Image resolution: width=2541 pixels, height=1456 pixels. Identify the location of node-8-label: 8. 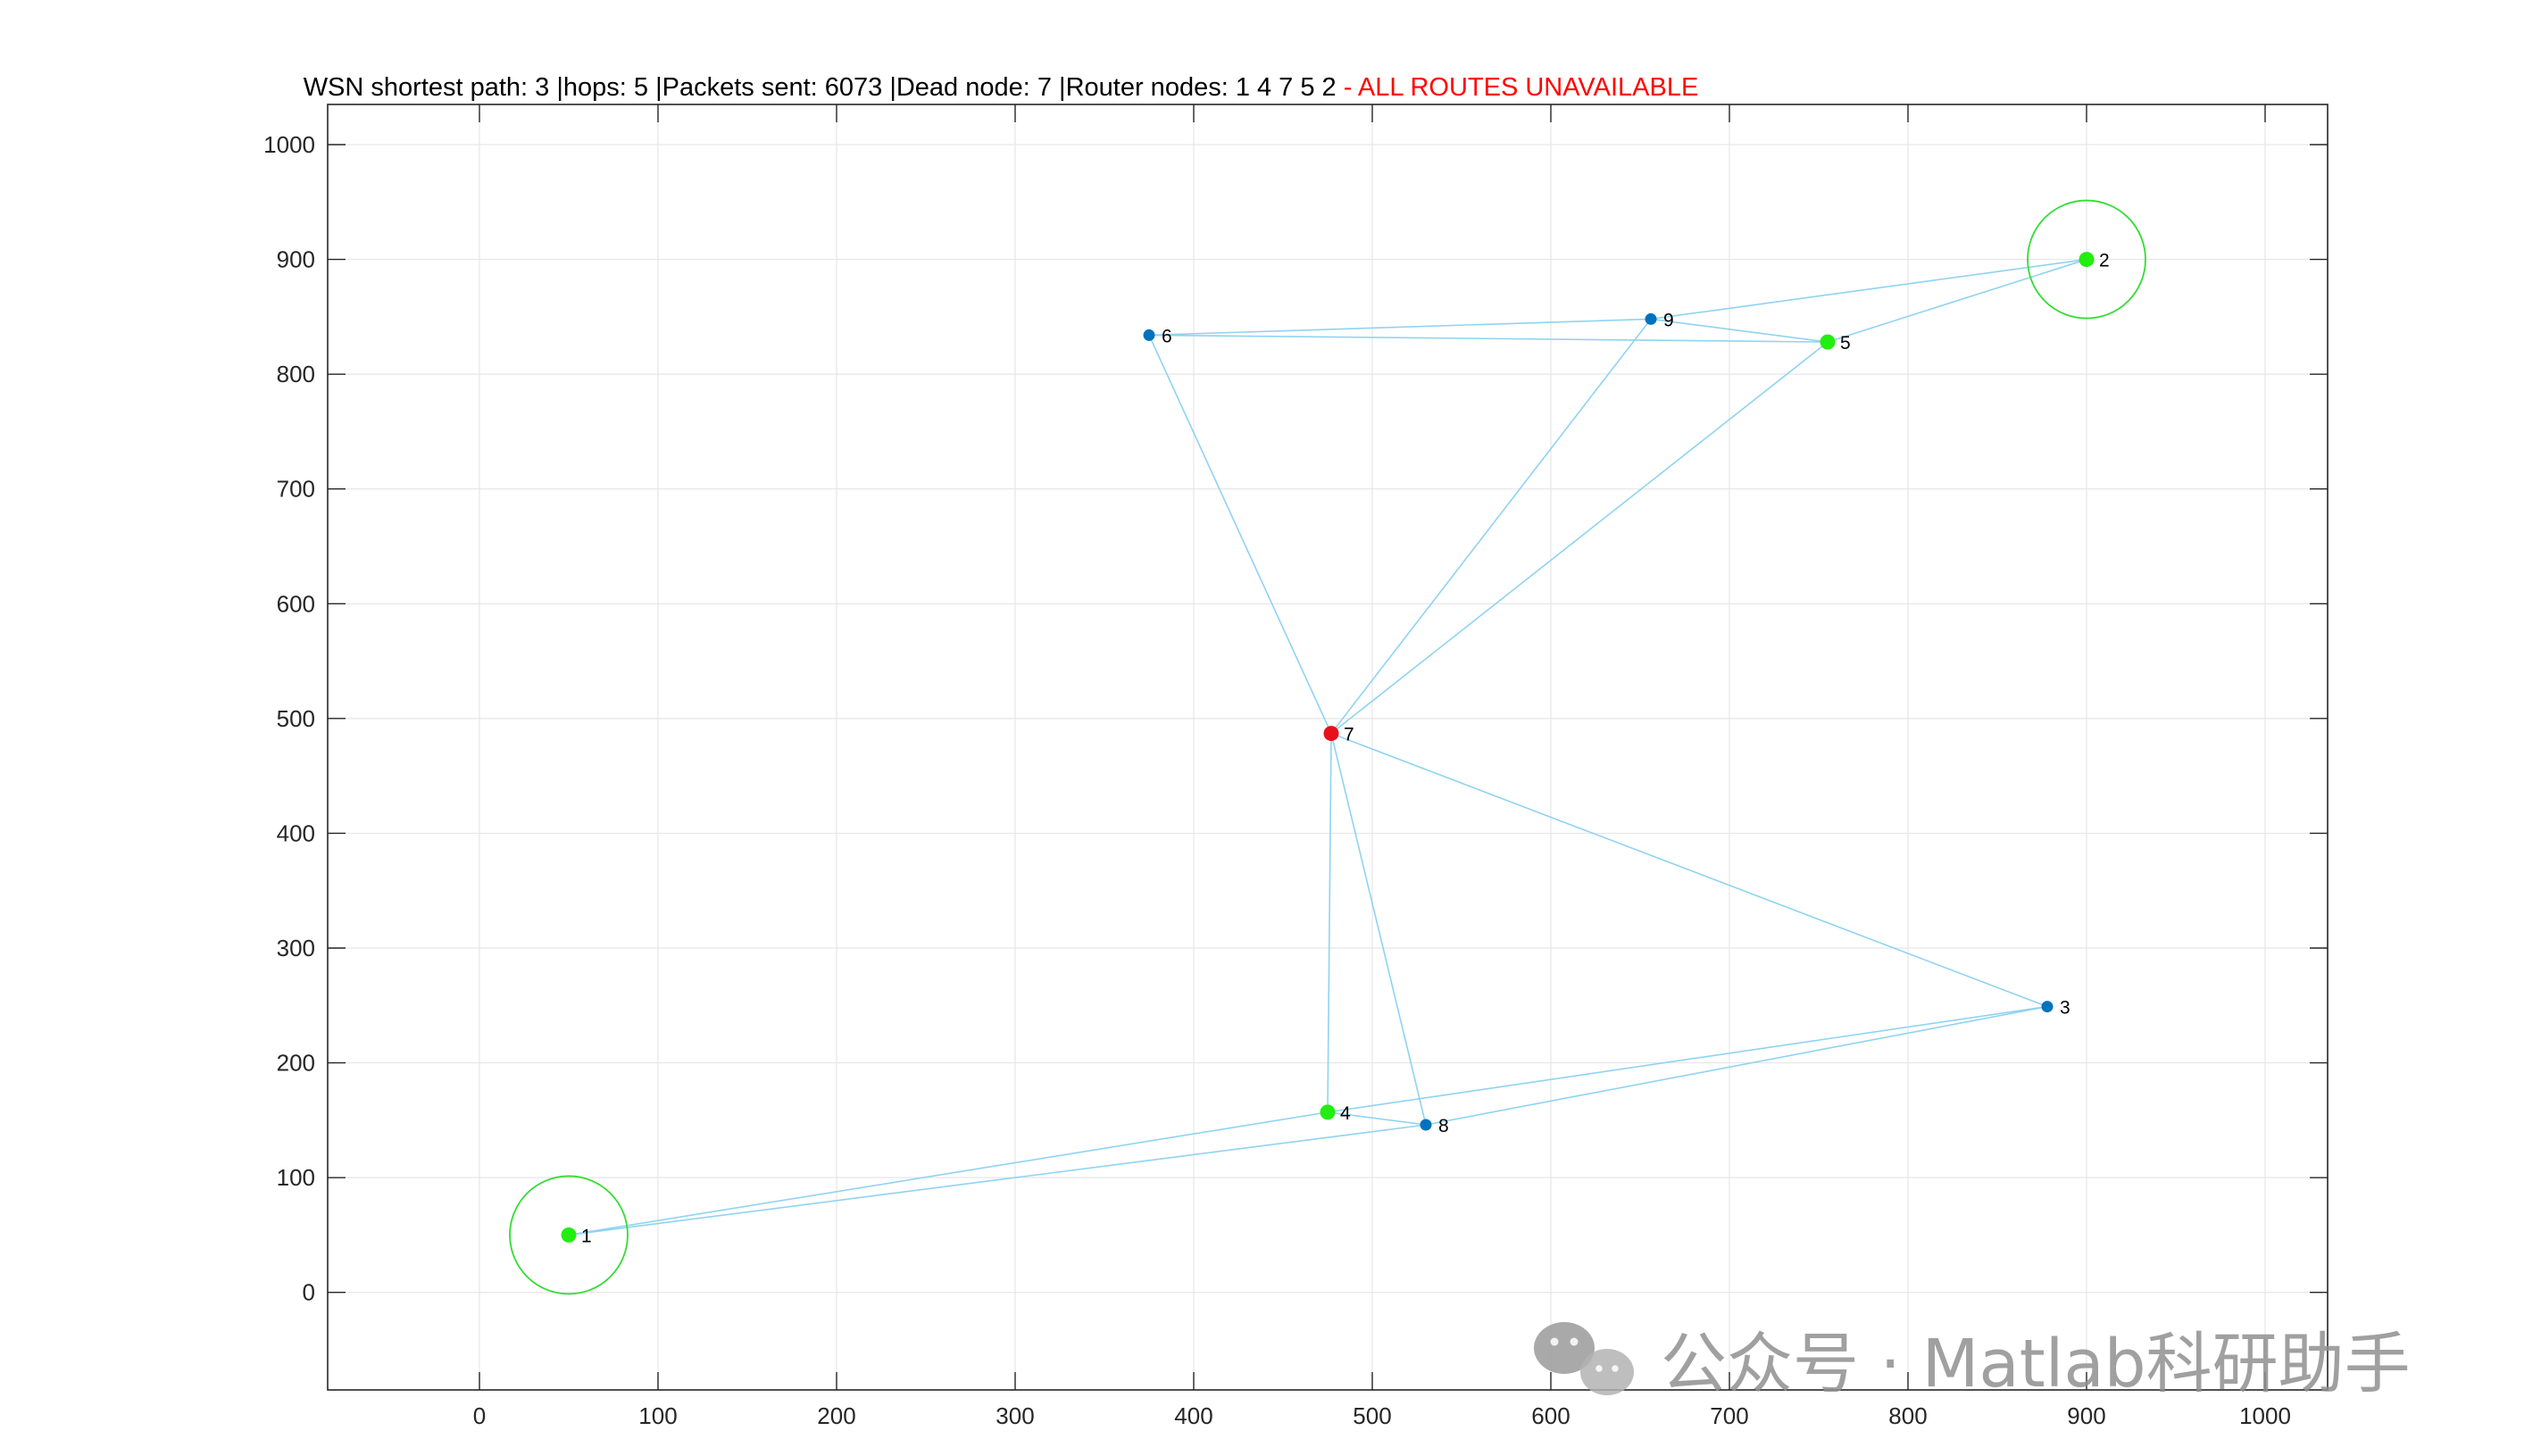
(1443, 1126).